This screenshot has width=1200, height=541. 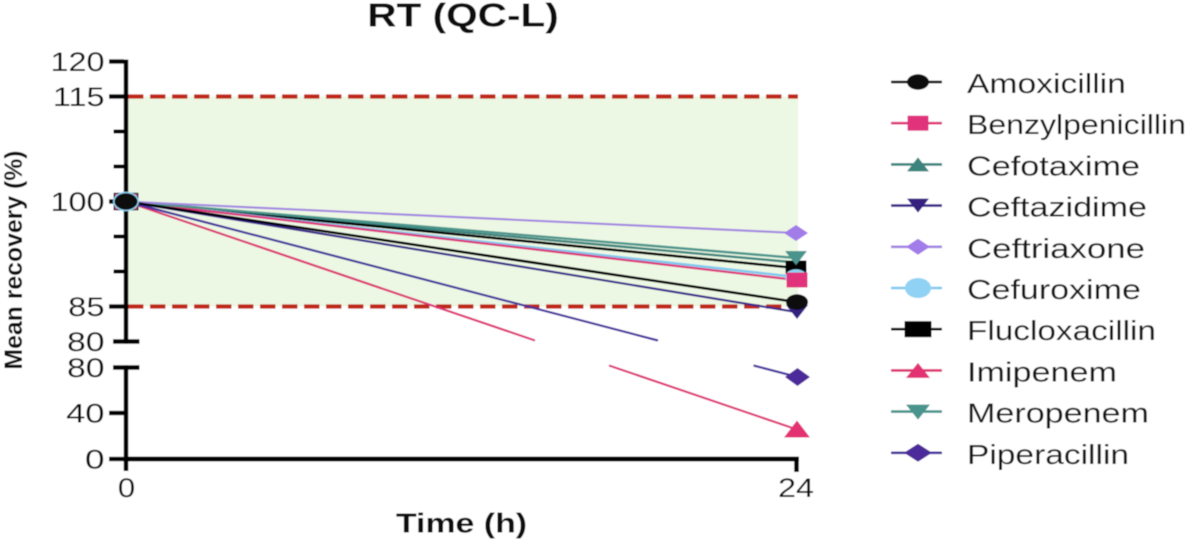 I want to click on svg-text: Piperacillin, so click(x=1048, y=454).